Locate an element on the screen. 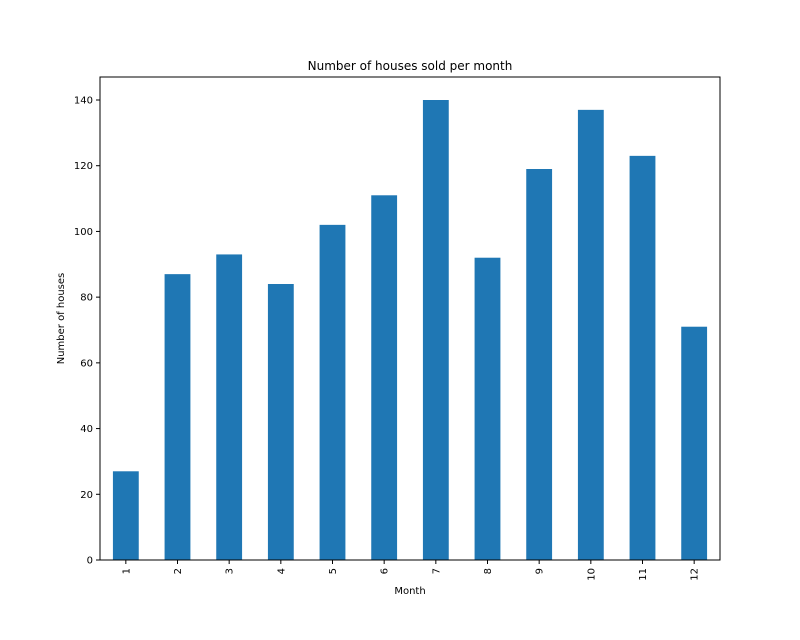 This screenshot has width=800, height=640. y-axis-ticks: 0 20 40 60 80 100 120 140 is located at coordinates (87, 331).